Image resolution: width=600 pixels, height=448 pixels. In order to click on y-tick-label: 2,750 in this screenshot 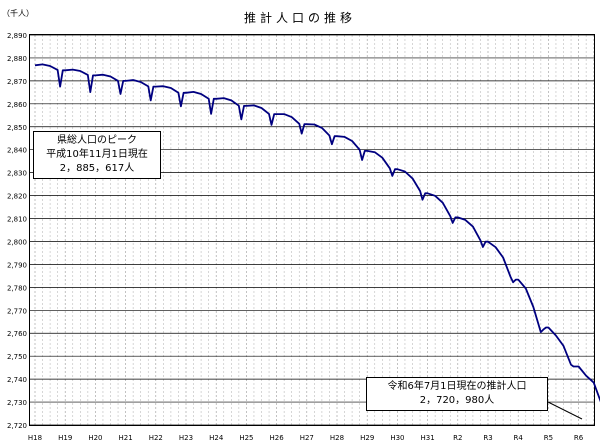, I will do `click(17, 357)`.